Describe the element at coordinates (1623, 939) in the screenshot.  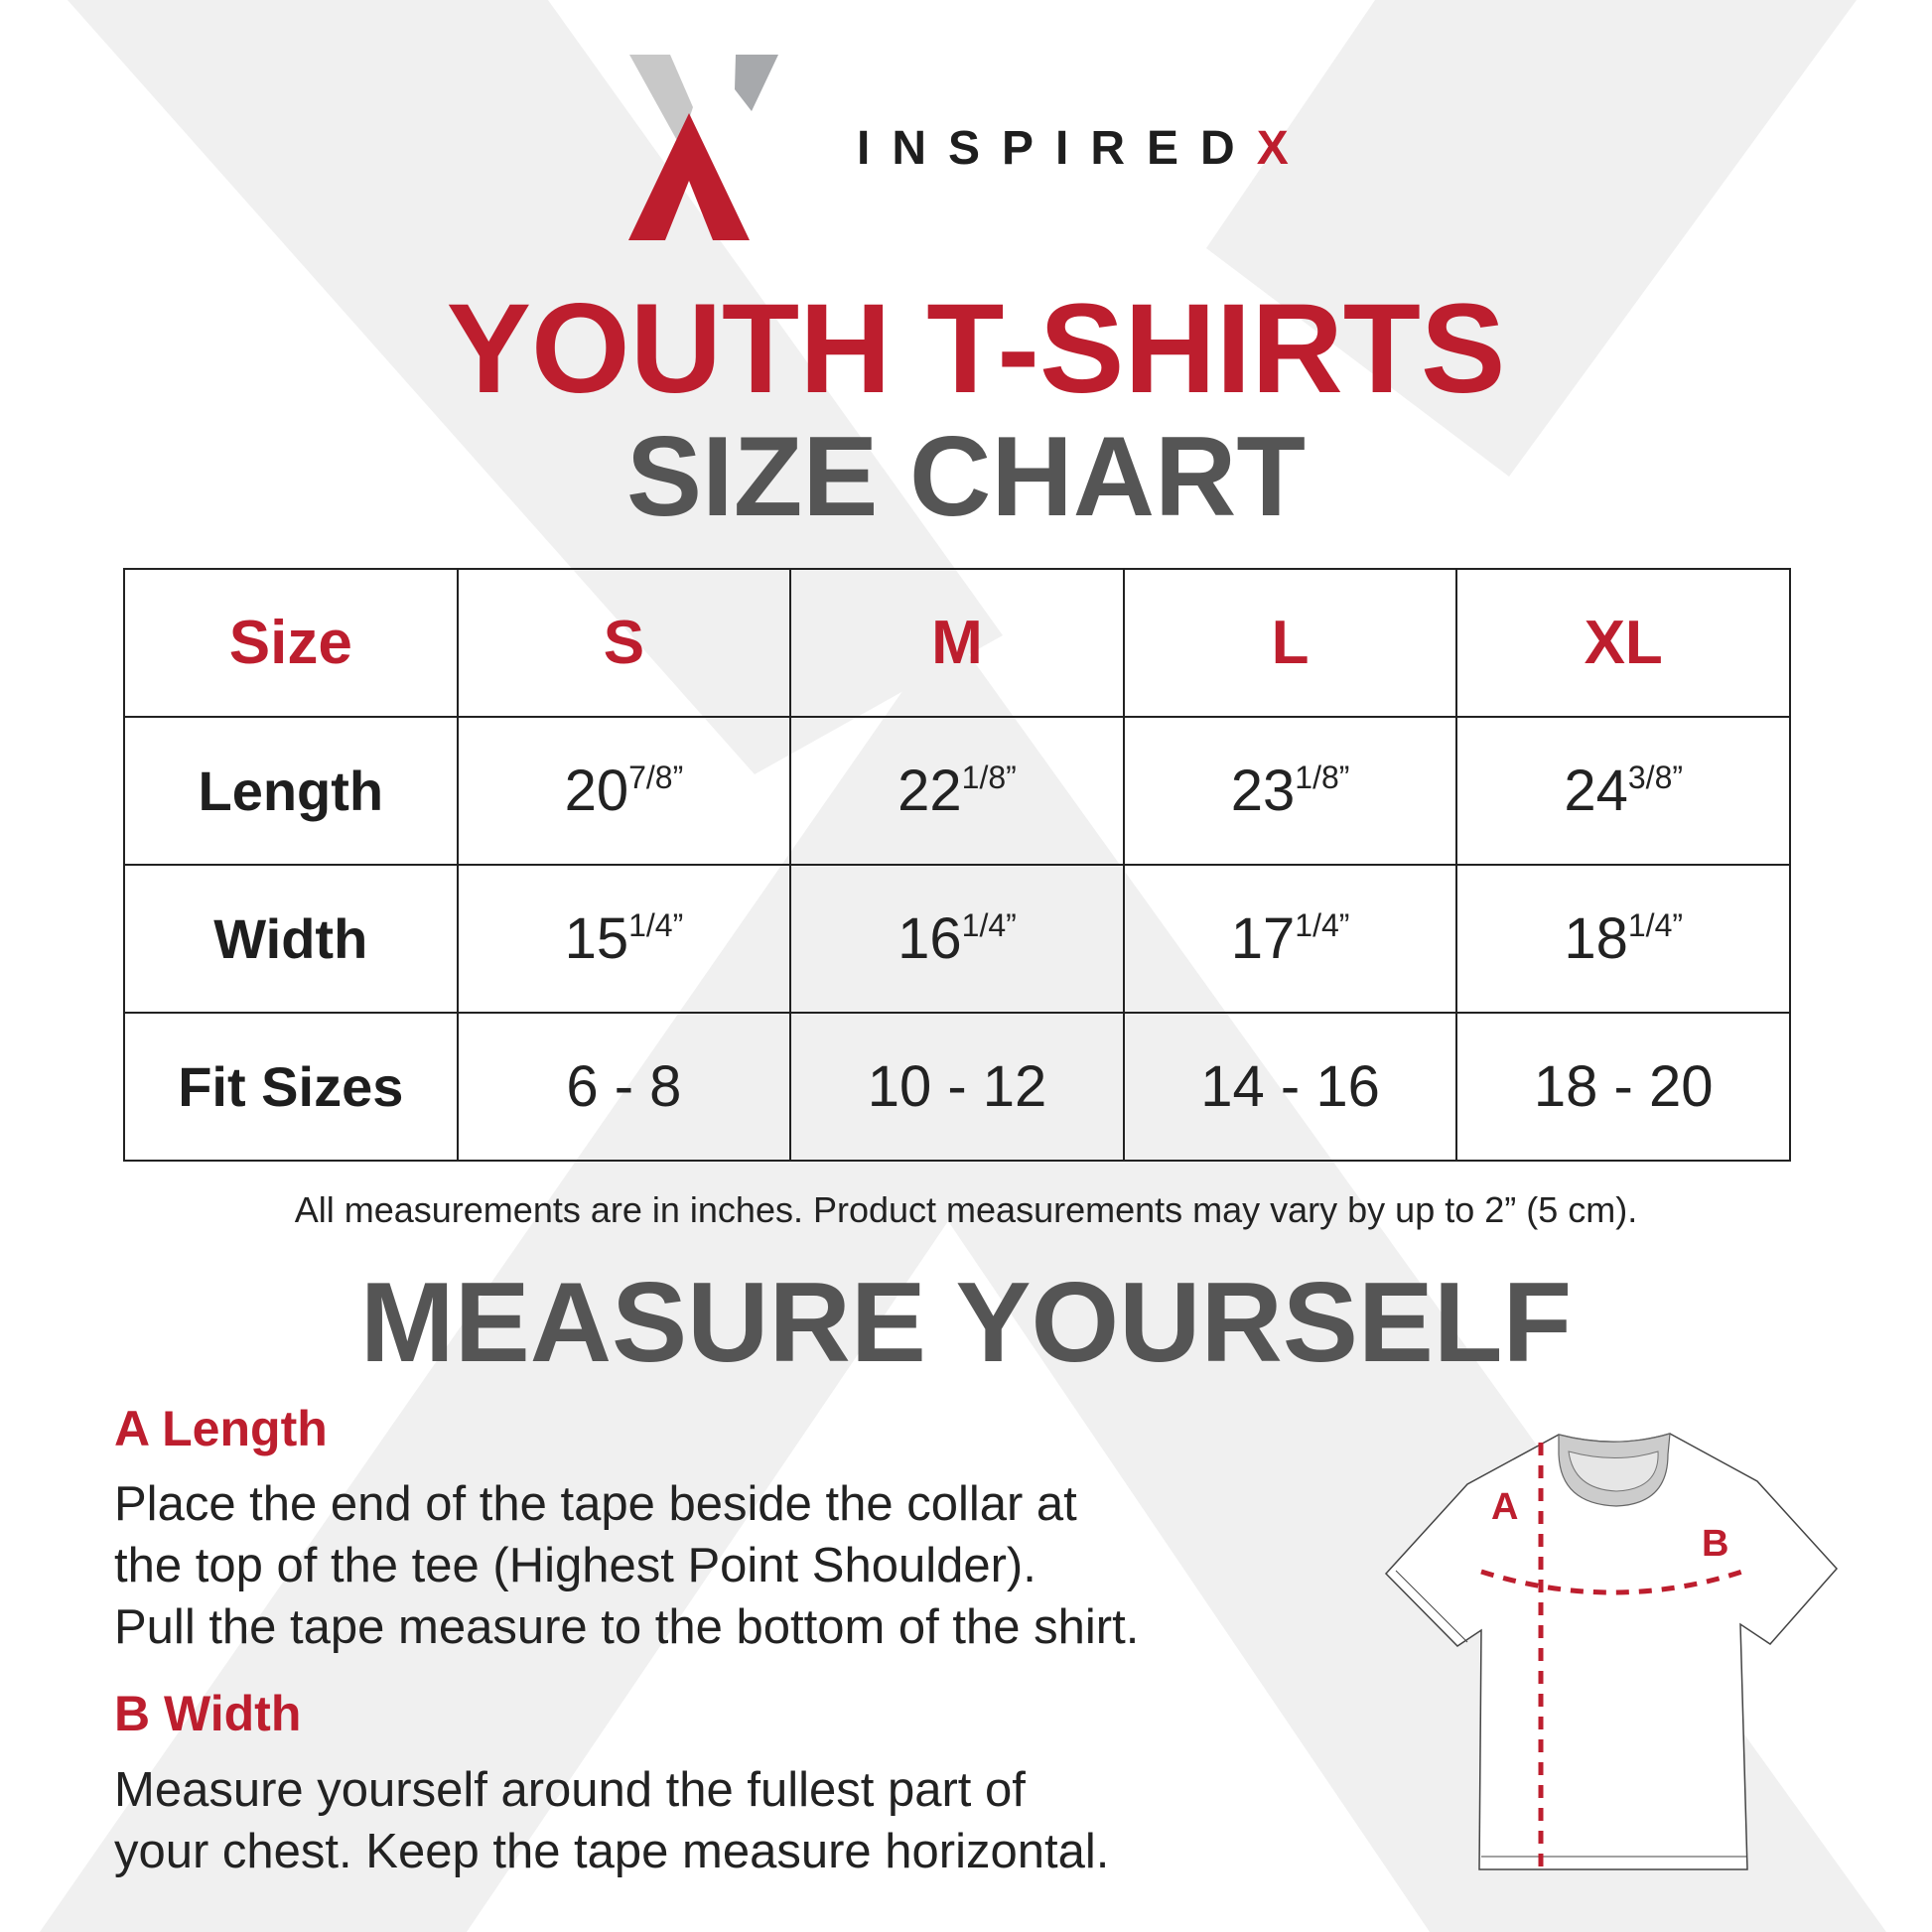
I see `table-cell: 181/4”` at that location.